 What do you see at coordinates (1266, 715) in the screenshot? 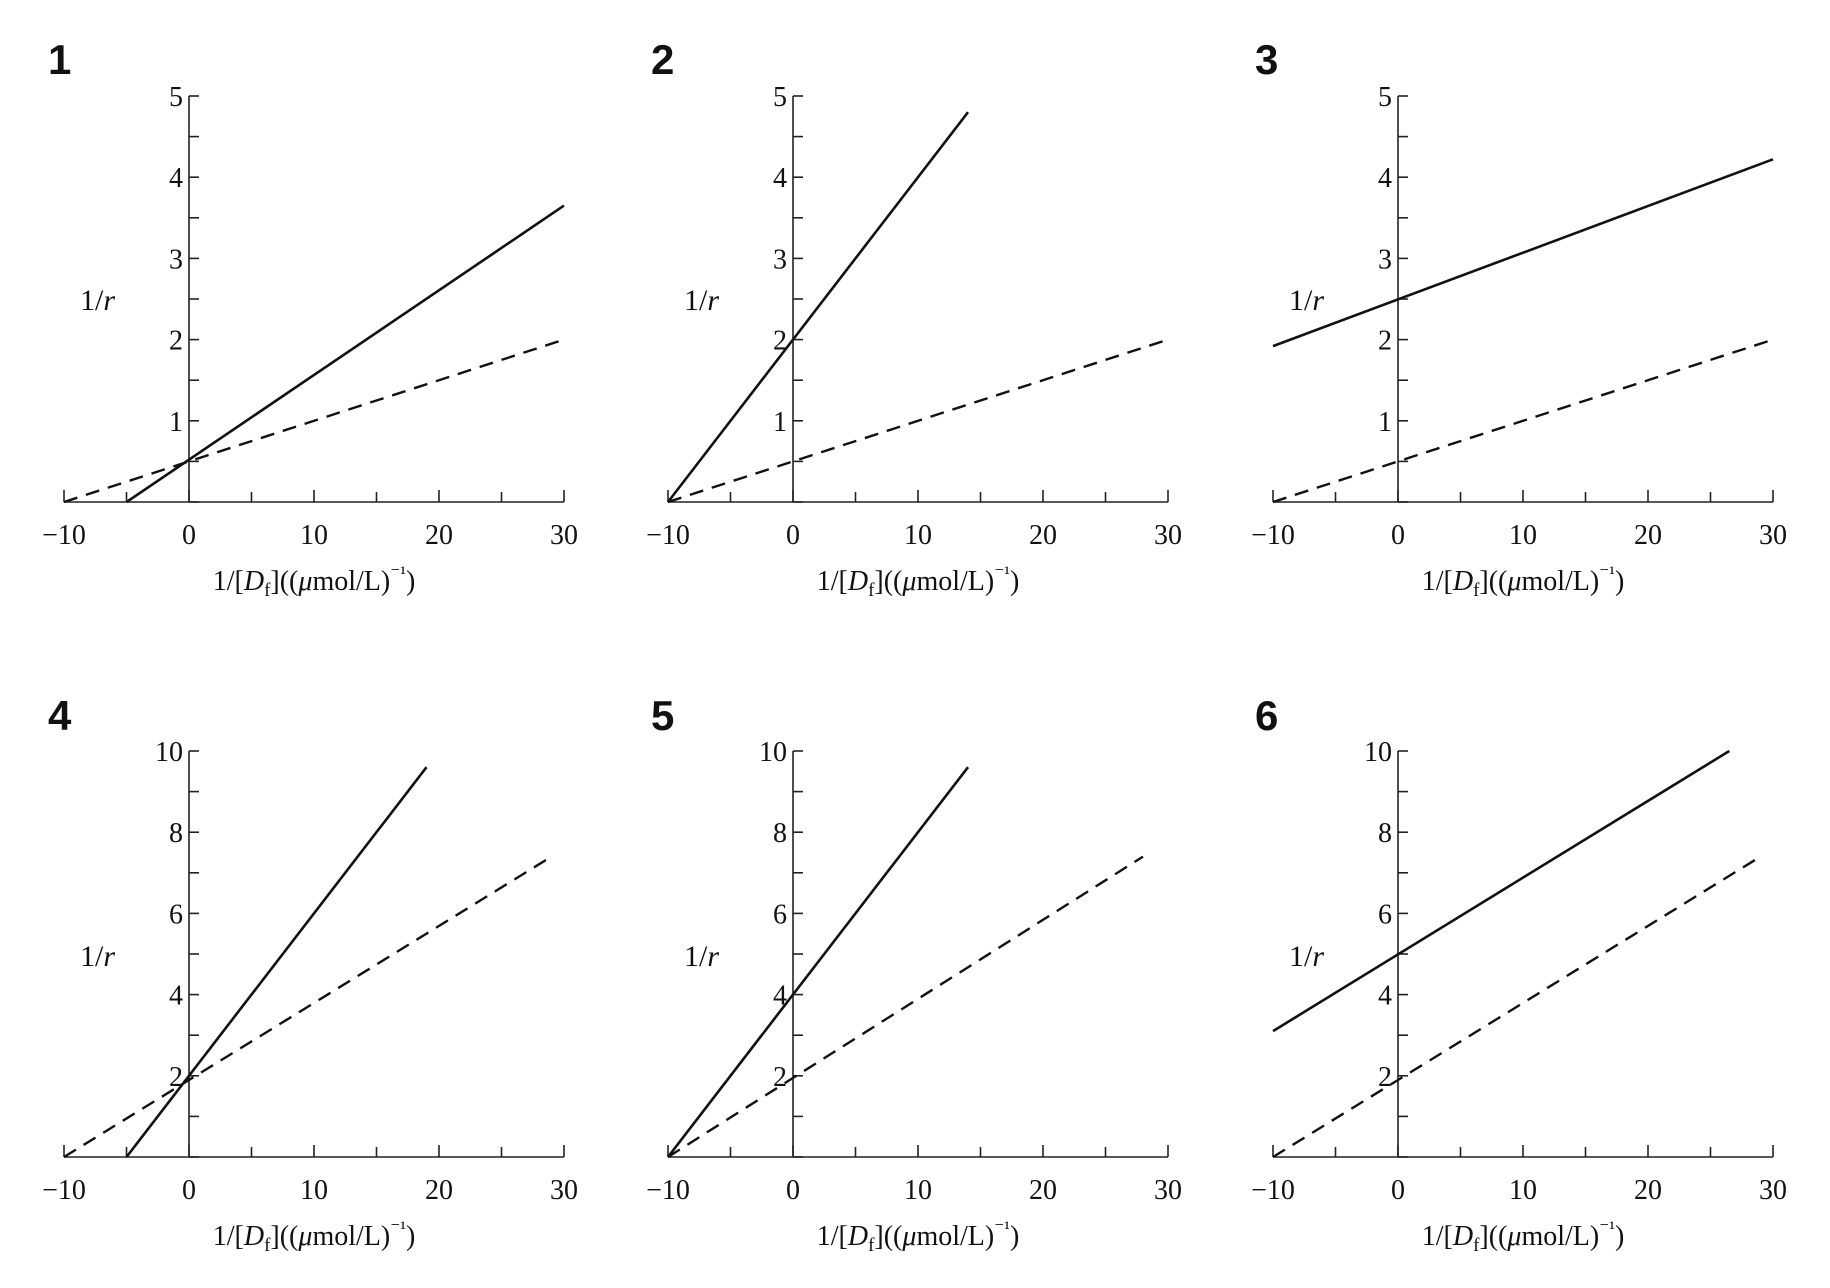
I see `panel-number: 6` at bounding box center [1266, 715].